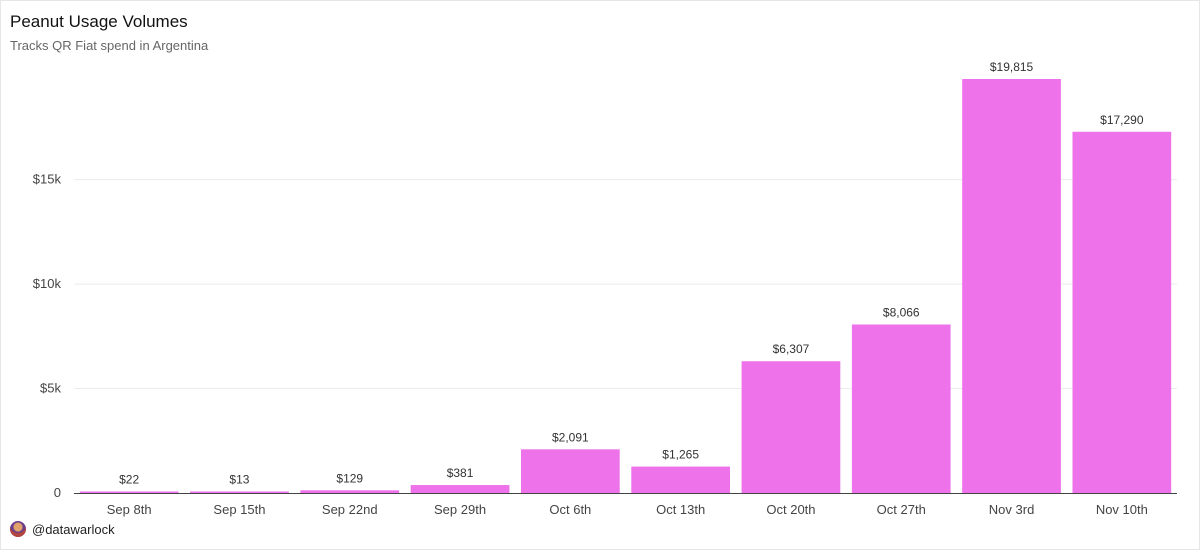 The height and width of the screenshot is (550, 1200). I want to click on x-tick-label: Oct 13th, so click(680, 509).